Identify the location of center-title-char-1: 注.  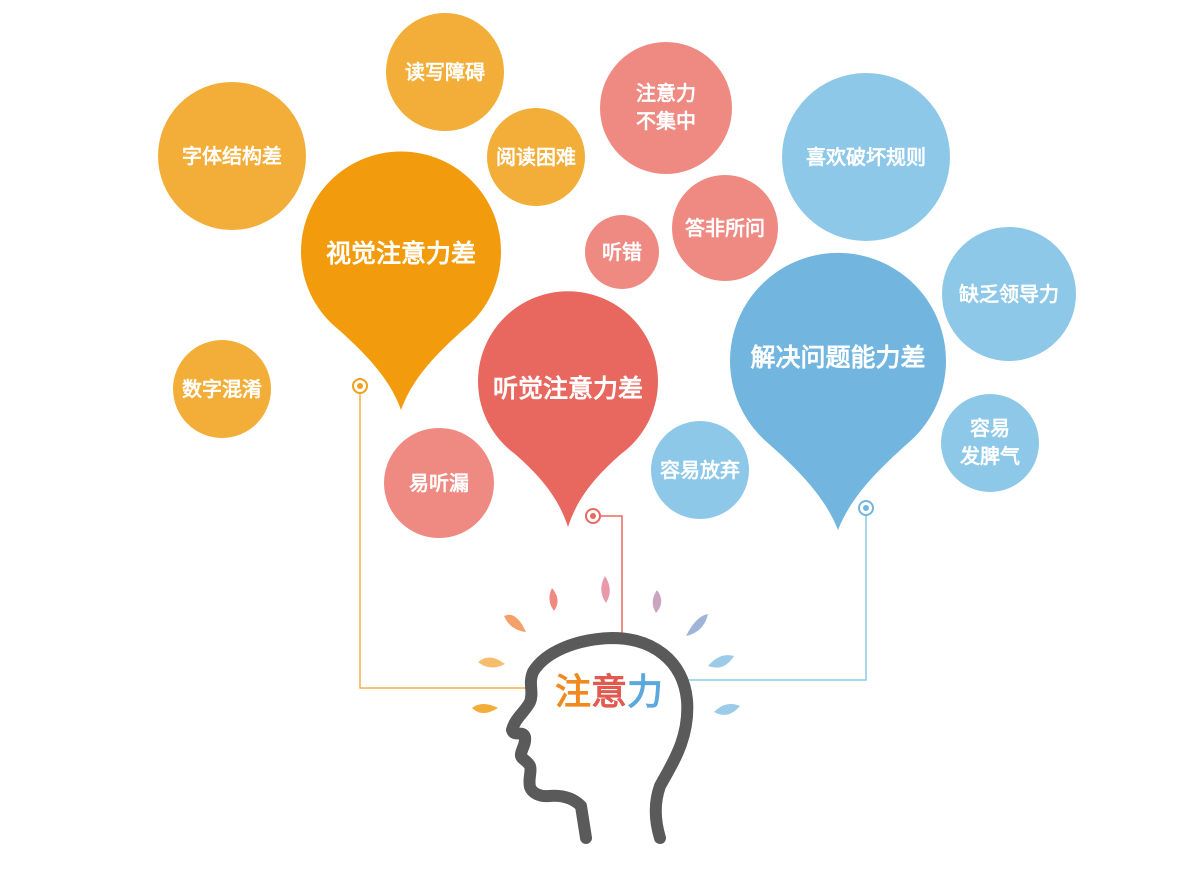
(573, 692).